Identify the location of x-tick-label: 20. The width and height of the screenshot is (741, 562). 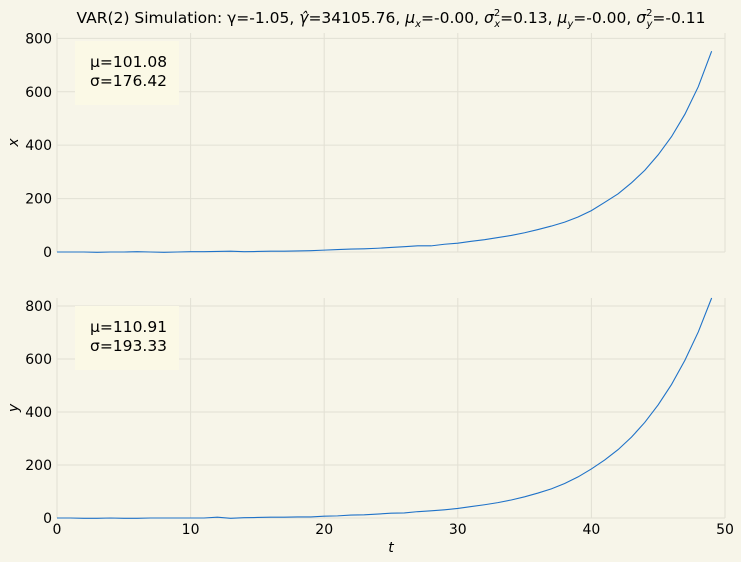
(324, 530).